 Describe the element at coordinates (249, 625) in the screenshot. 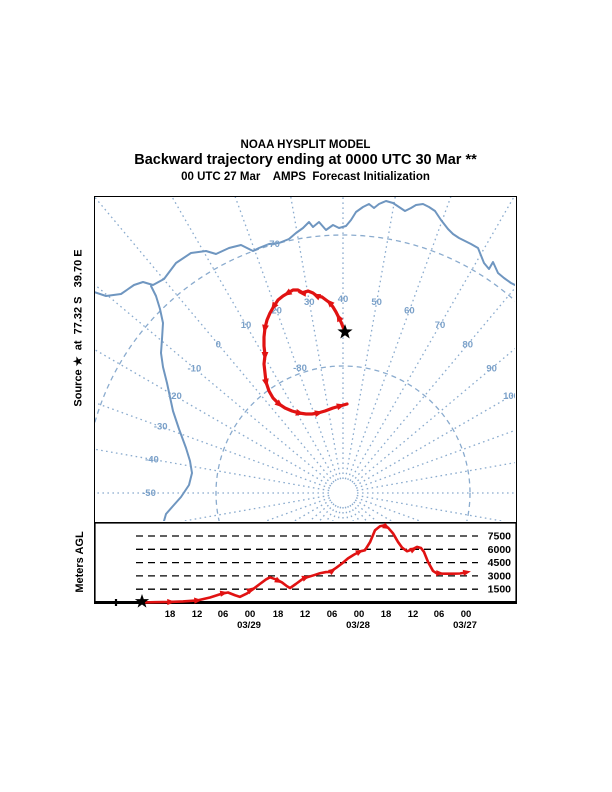

I see `date-label: 03/29` at that location.